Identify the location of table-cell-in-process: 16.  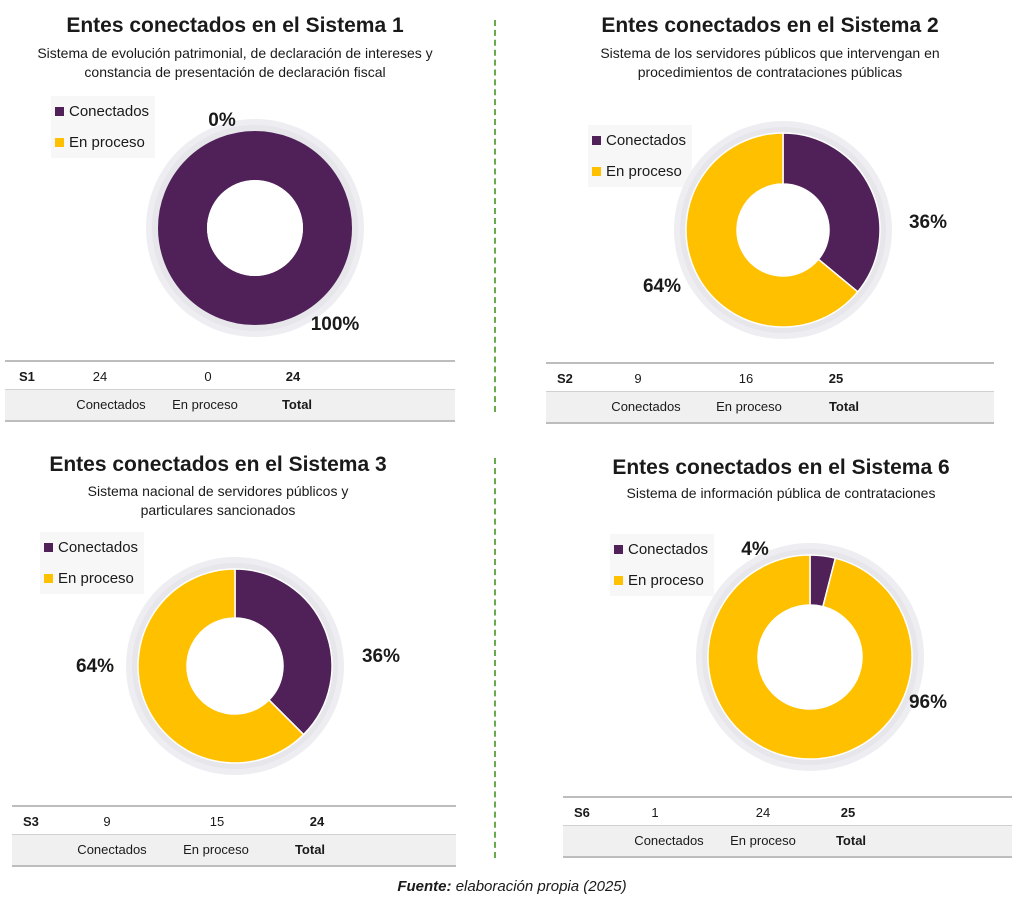
(746, 378).